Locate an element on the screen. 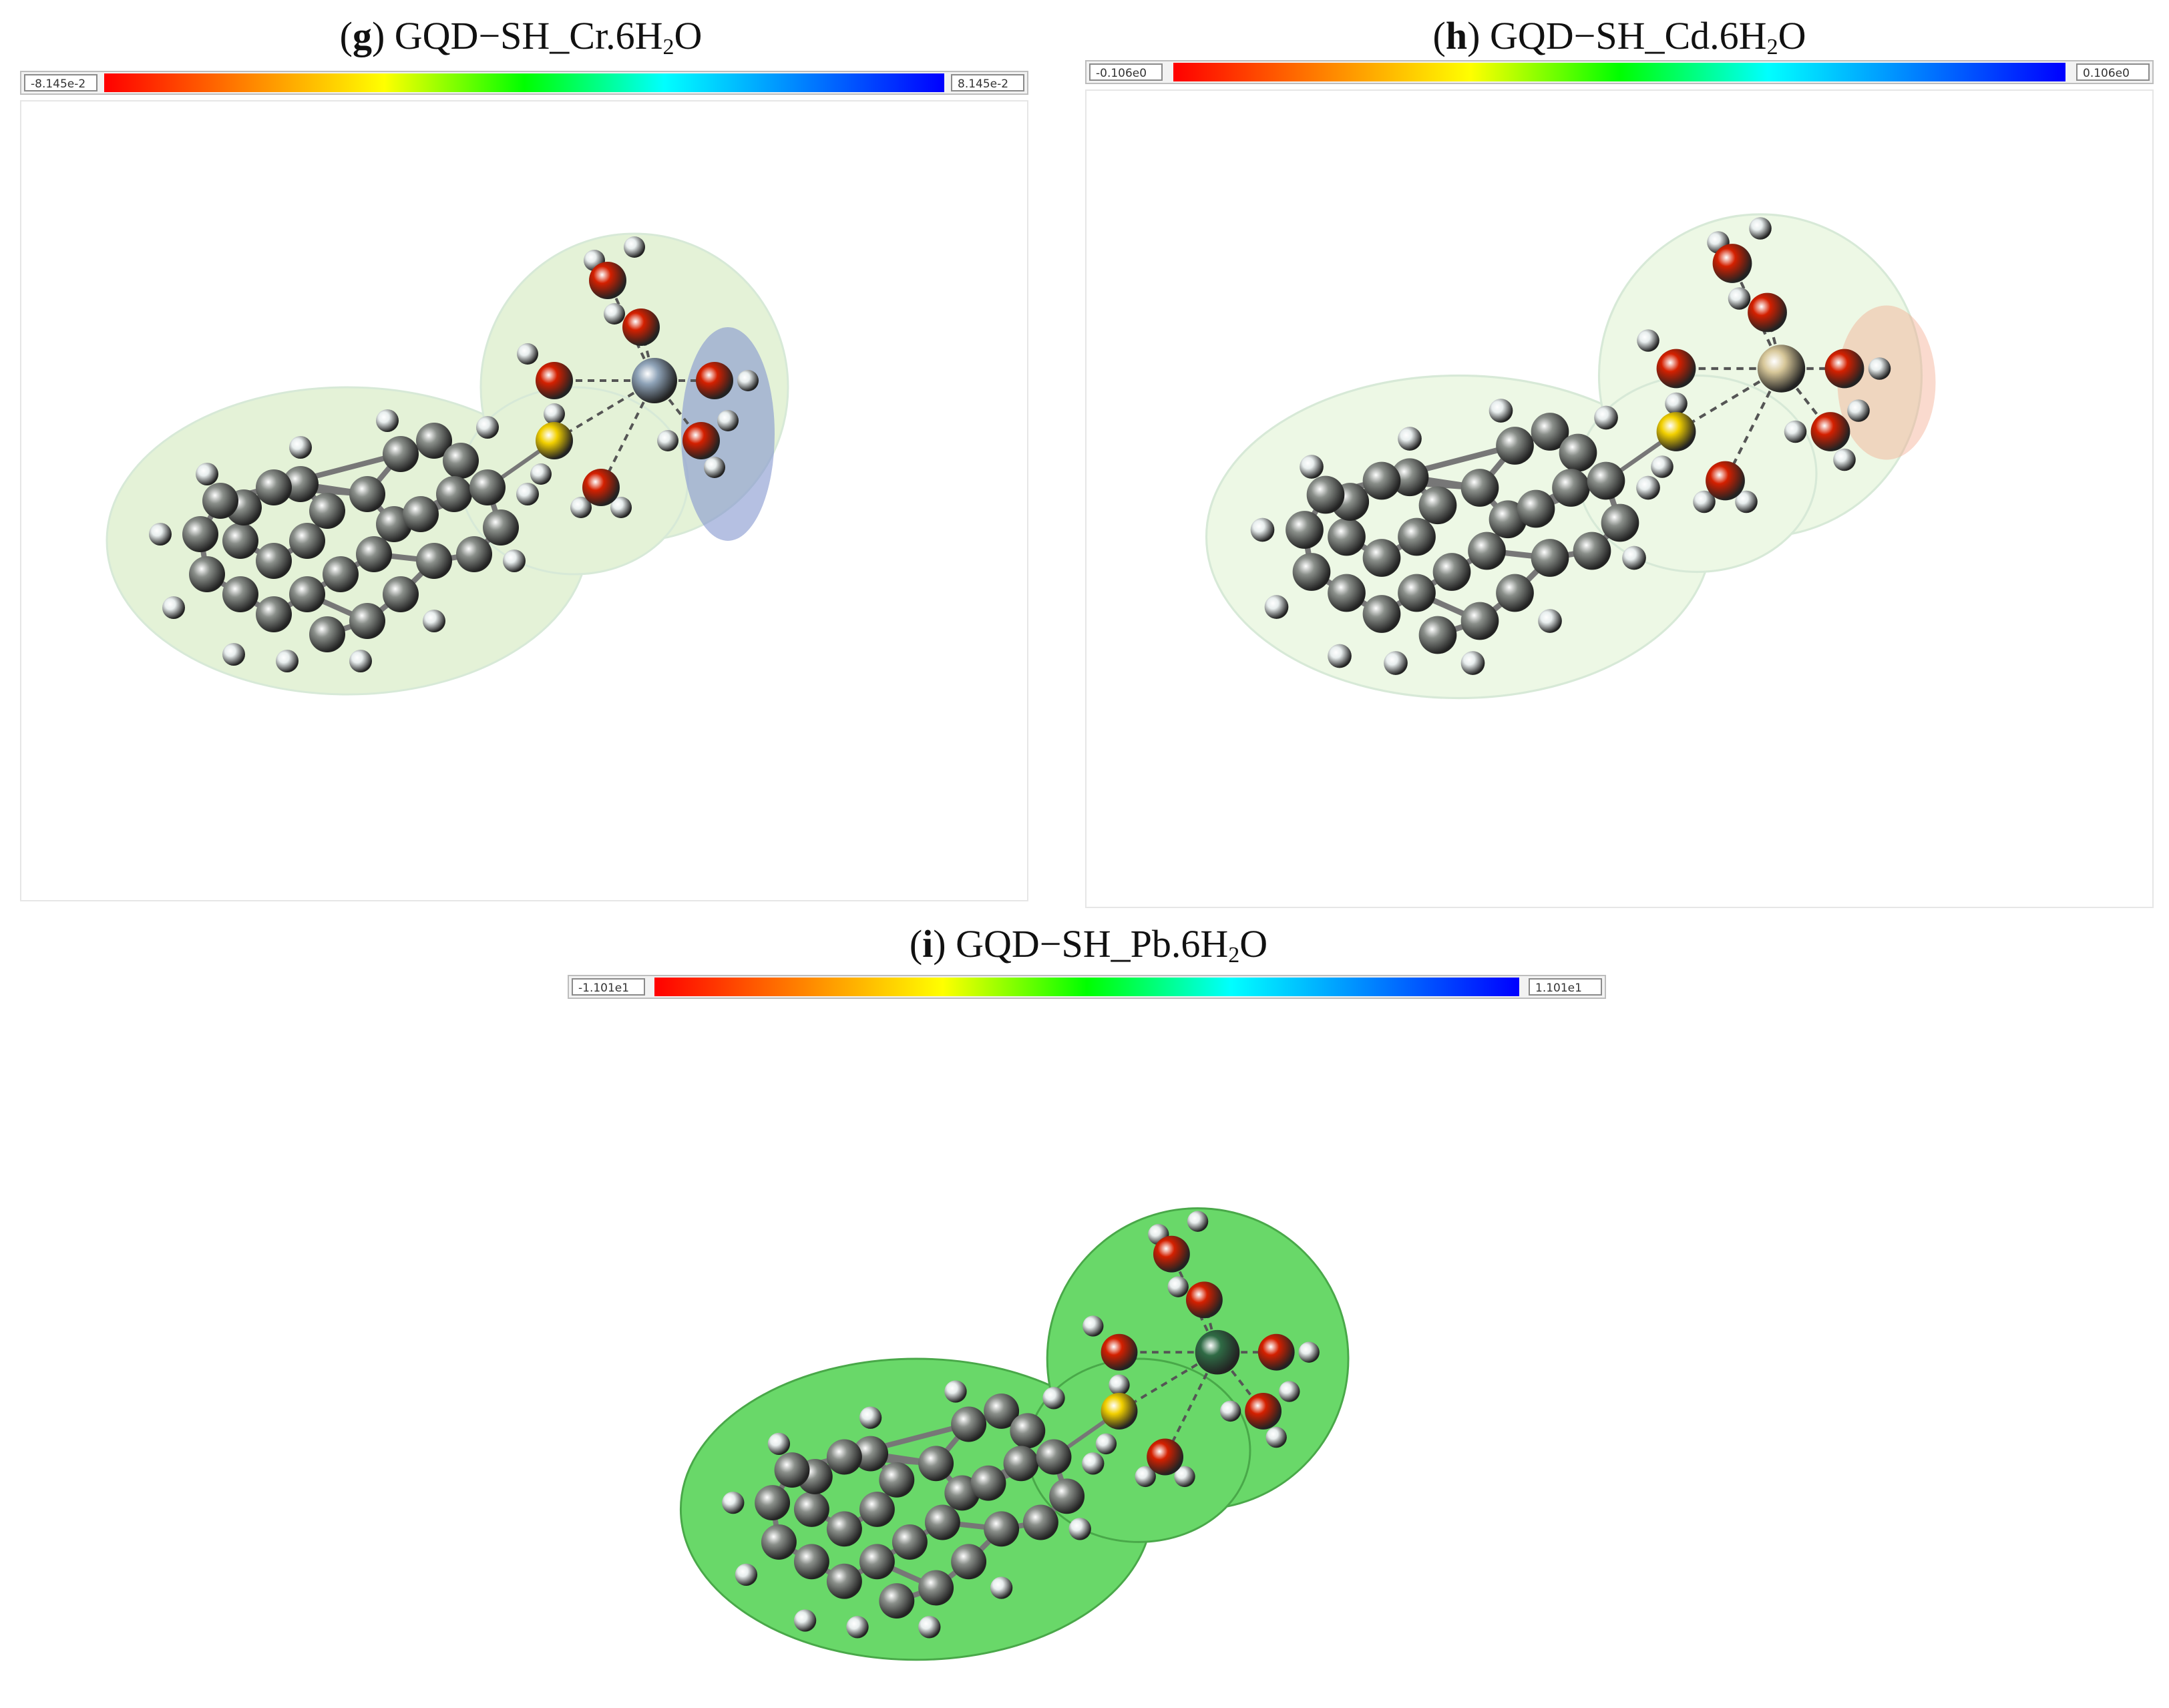  scale-max-value: 8.145e-2 is located at coordinates (988, 82).